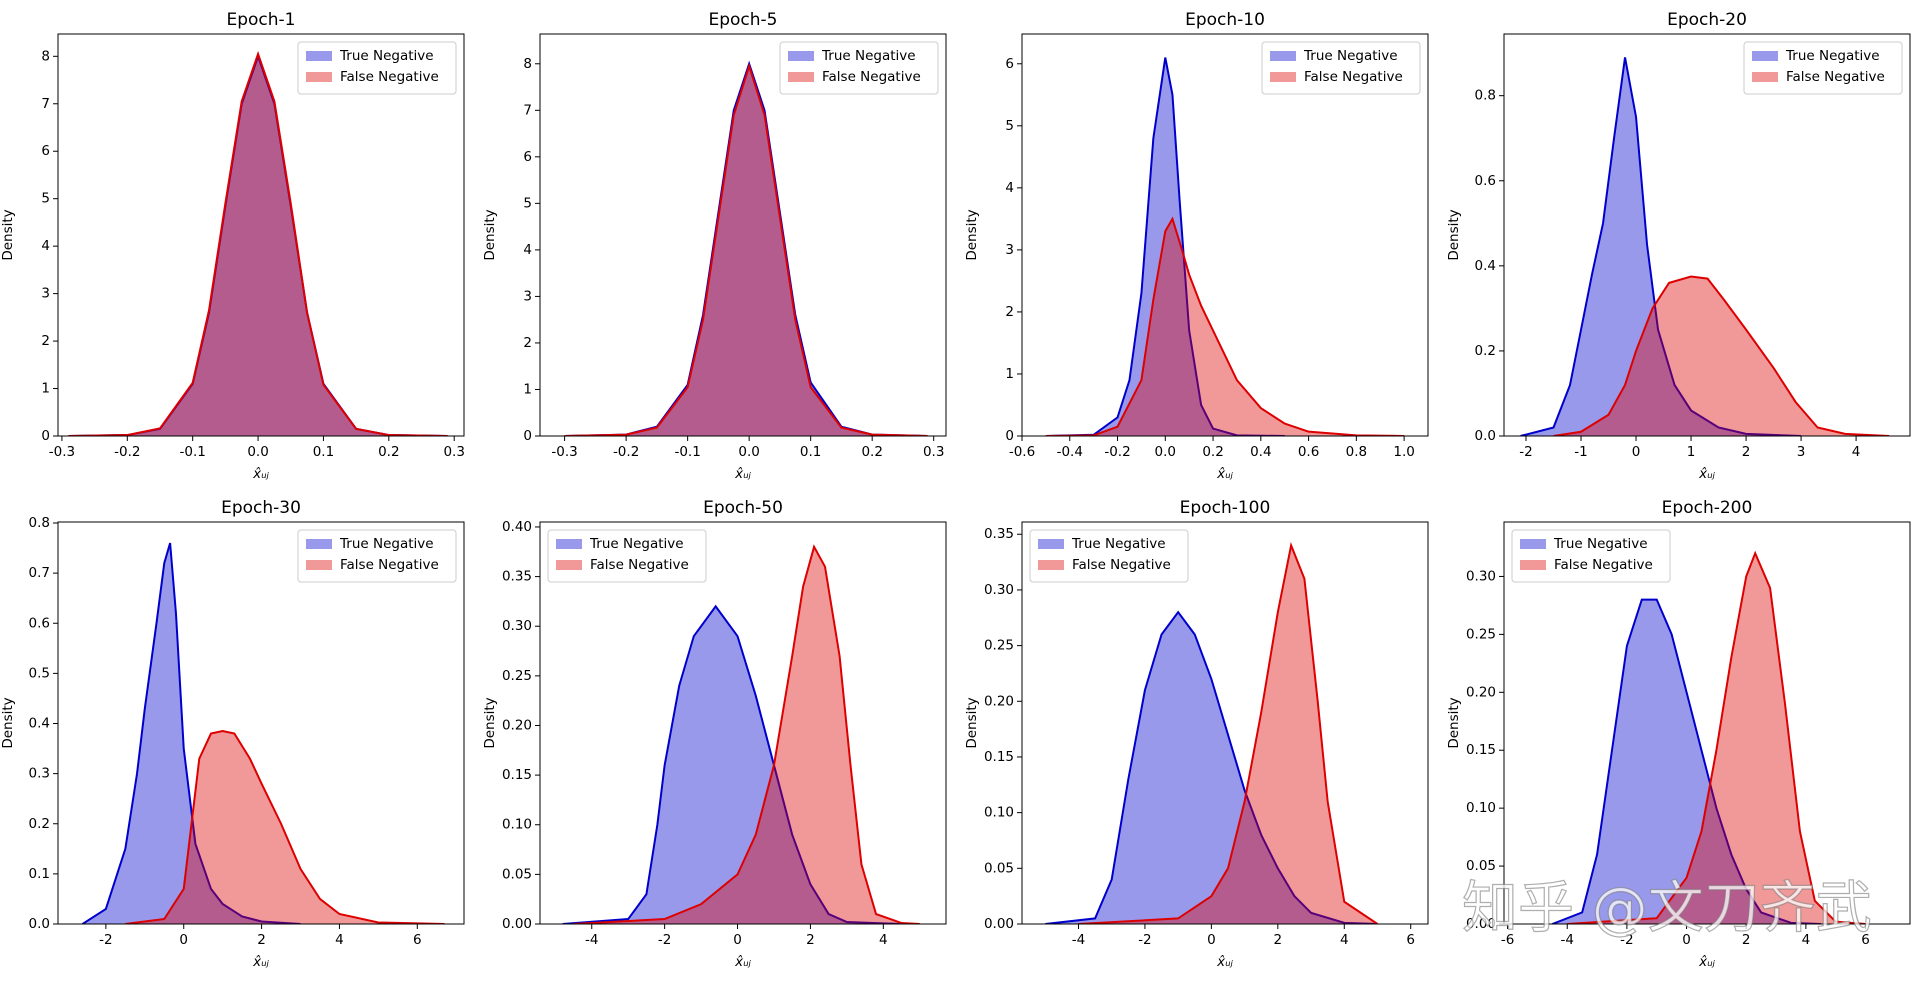 The height and width of the screenshot is (987, 1920). What do you see at coordinates (1356, 452) in the screenshot?
I see `x-tick-label: 0.8` at bounding box center [1356, 452].